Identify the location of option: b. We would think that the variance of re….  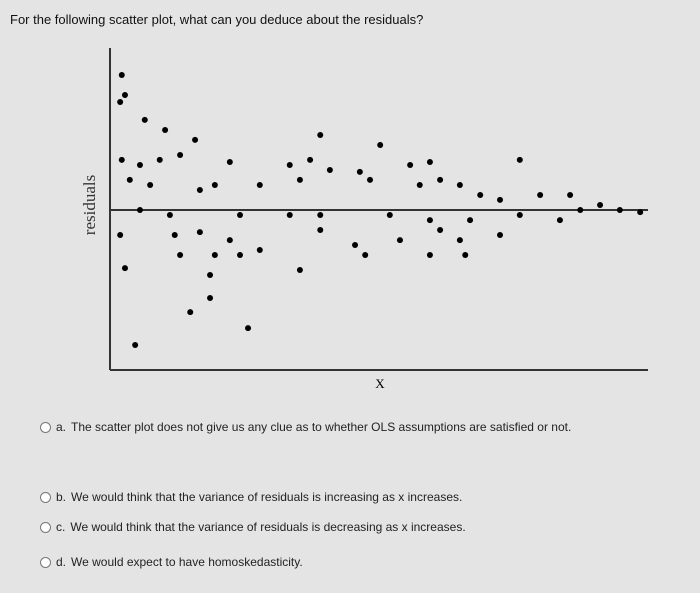
(251, 497).